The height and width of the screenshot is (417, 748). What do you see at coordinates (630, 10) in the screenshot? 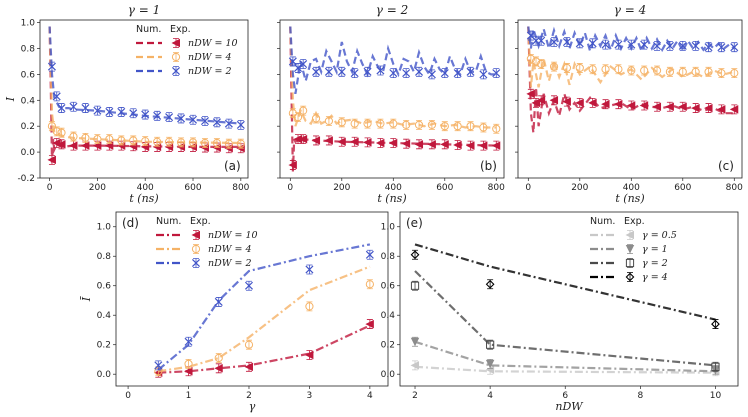
I see `panel-title: γ = 4` at bounding box center [630, 10].